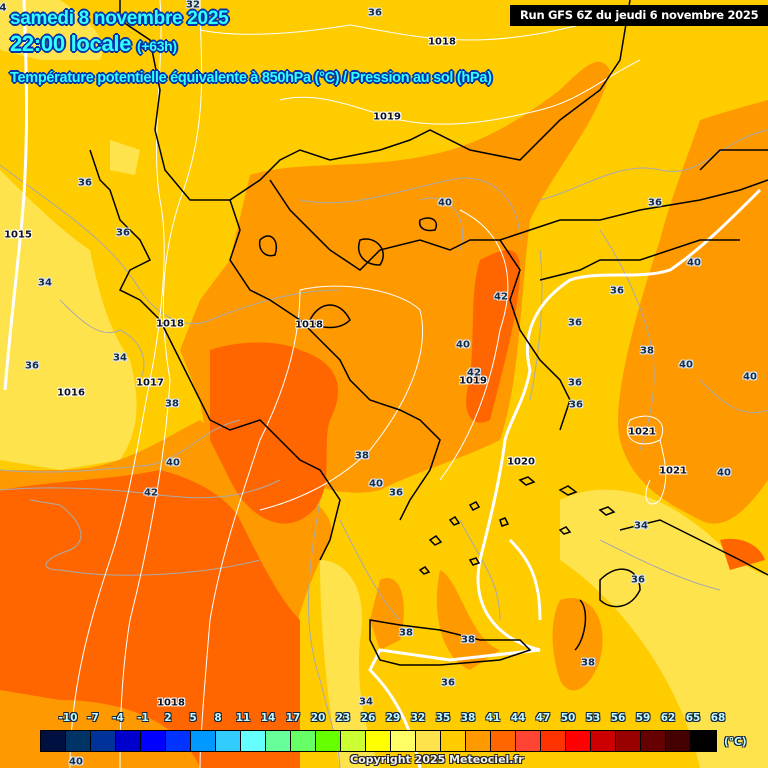  Describe the element at coordinates (318, 718) in the screenshot. I see `colorbar-tick-label: 20` at that location.